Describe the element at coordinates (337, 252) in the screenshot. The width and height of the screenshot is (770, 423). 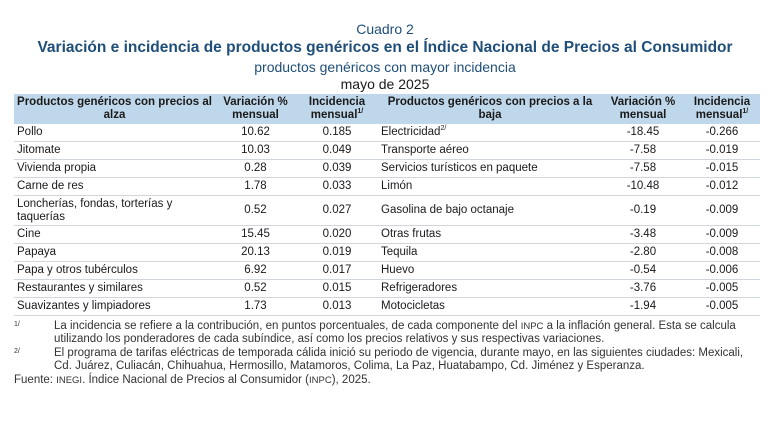
I see `left-incidence-value: 0.019` at that location.